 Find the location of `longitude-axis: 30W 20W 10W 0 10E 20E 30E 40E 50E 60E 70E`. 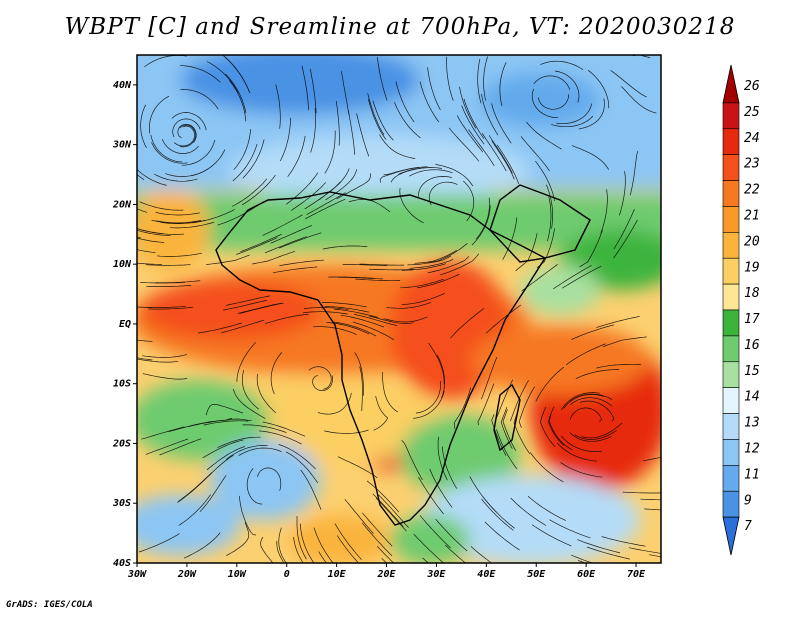

longitude-axis: 30W 20W 10W 0 10E 20E 30E 40E 50E 60E 70E is located at coordinates (386, 571).